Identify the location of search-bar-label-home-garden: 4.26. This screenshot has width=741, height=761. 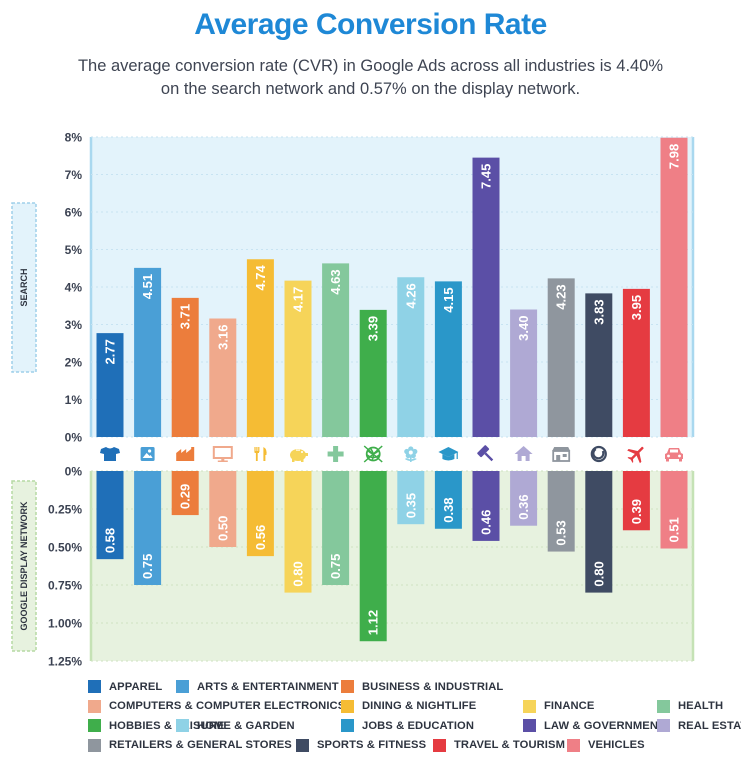
(410, 295).